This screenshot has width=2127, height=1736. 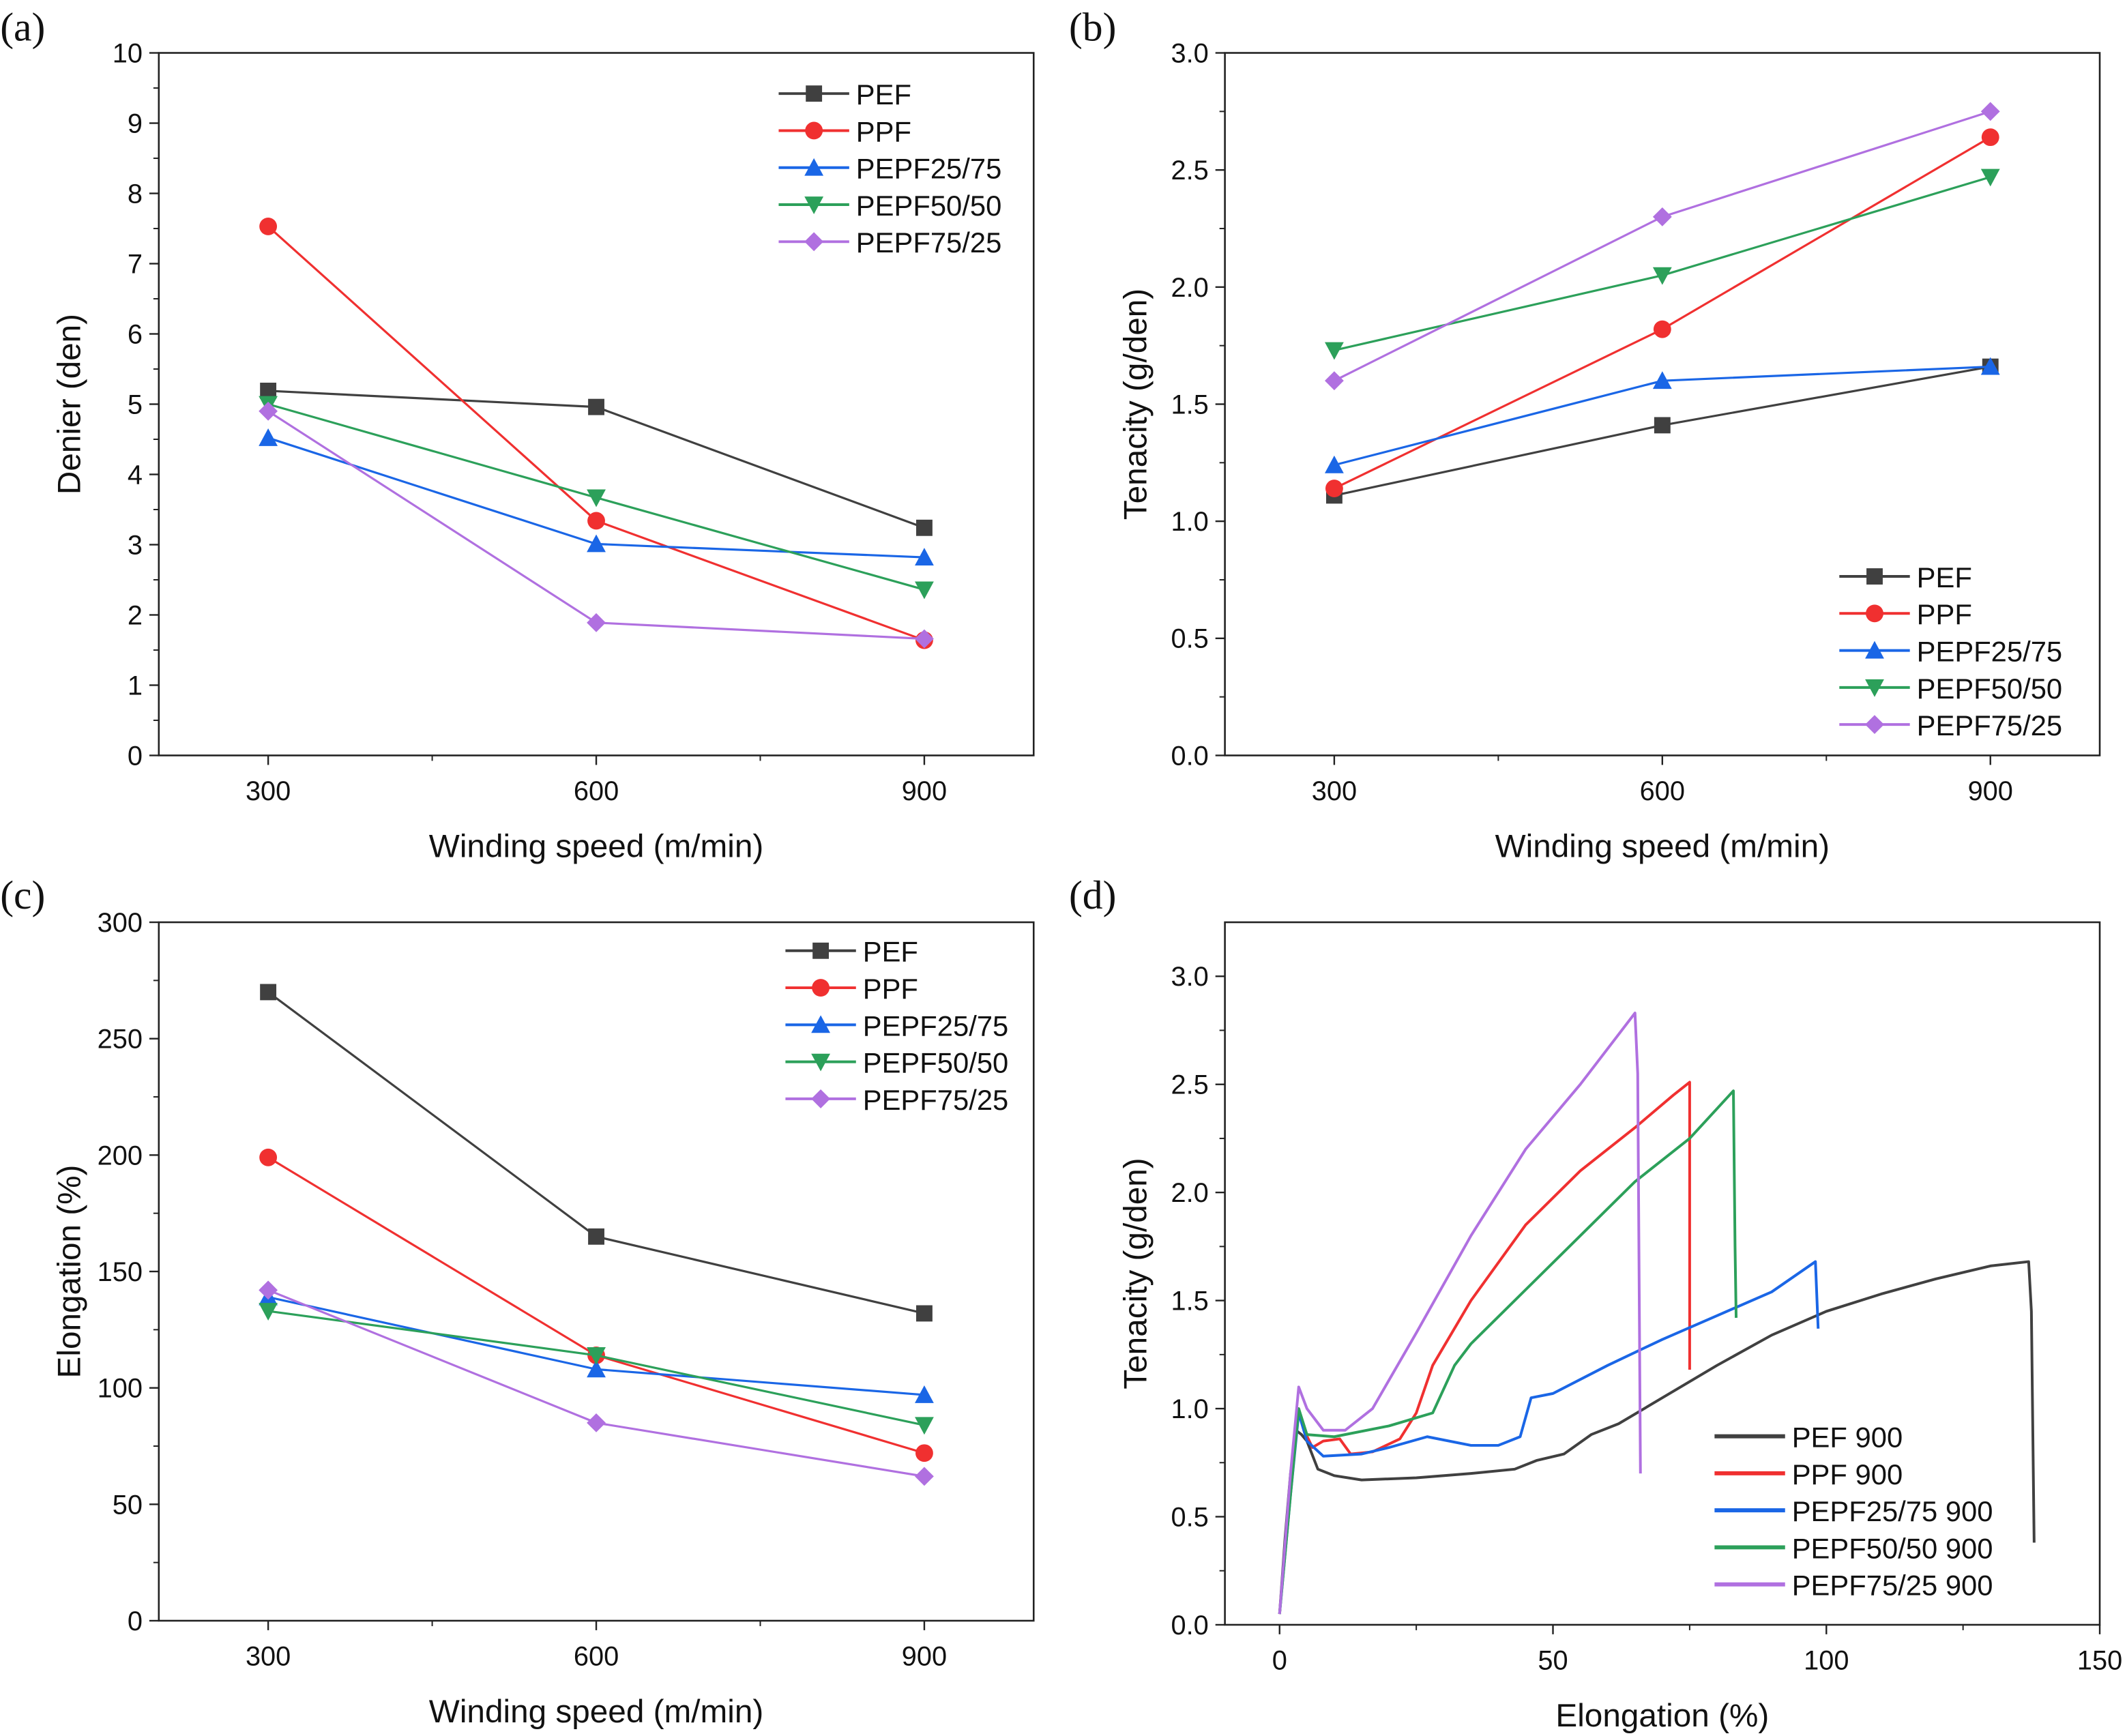 I want to click on y-tick-label: 0.0, so click(x=1189, y=1625).